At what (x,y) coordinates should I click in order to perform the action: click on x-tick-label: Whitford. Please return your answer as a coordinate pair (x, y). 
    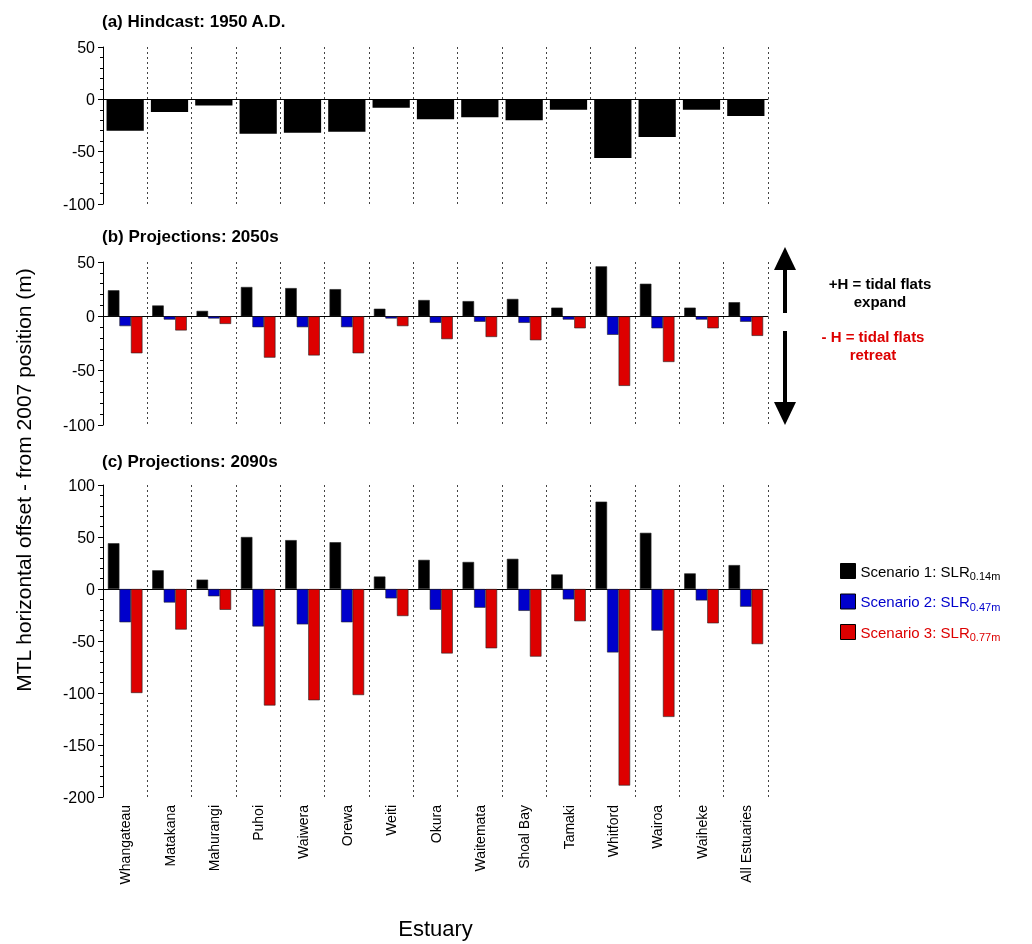
    Looking at the image, I should click on (612, 831).